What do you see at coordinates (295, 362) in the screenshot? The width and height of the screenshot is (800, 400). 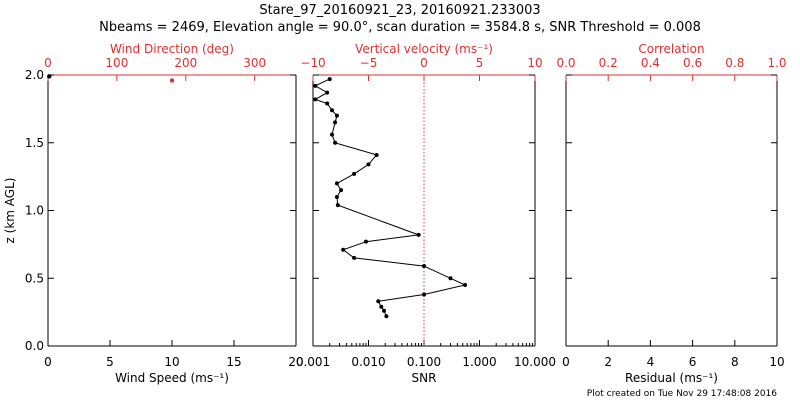 I see `panel-wind-bottom-tick-label: 20` at bounding box center [295, 362].